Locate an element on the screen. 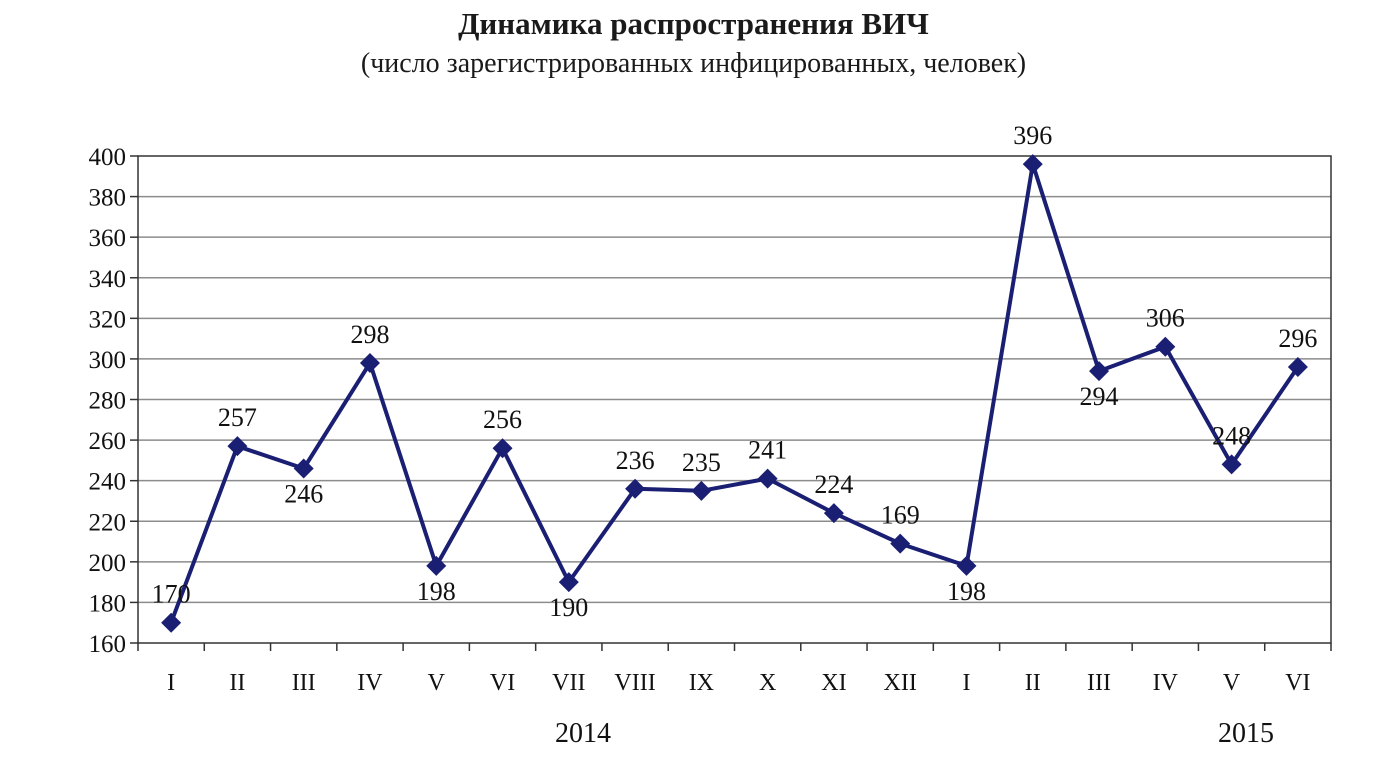 The width and height of the screenshot is (1387, 761). chart-title: Динамика распространения ВИЧ is located at coordinates (693, 23).